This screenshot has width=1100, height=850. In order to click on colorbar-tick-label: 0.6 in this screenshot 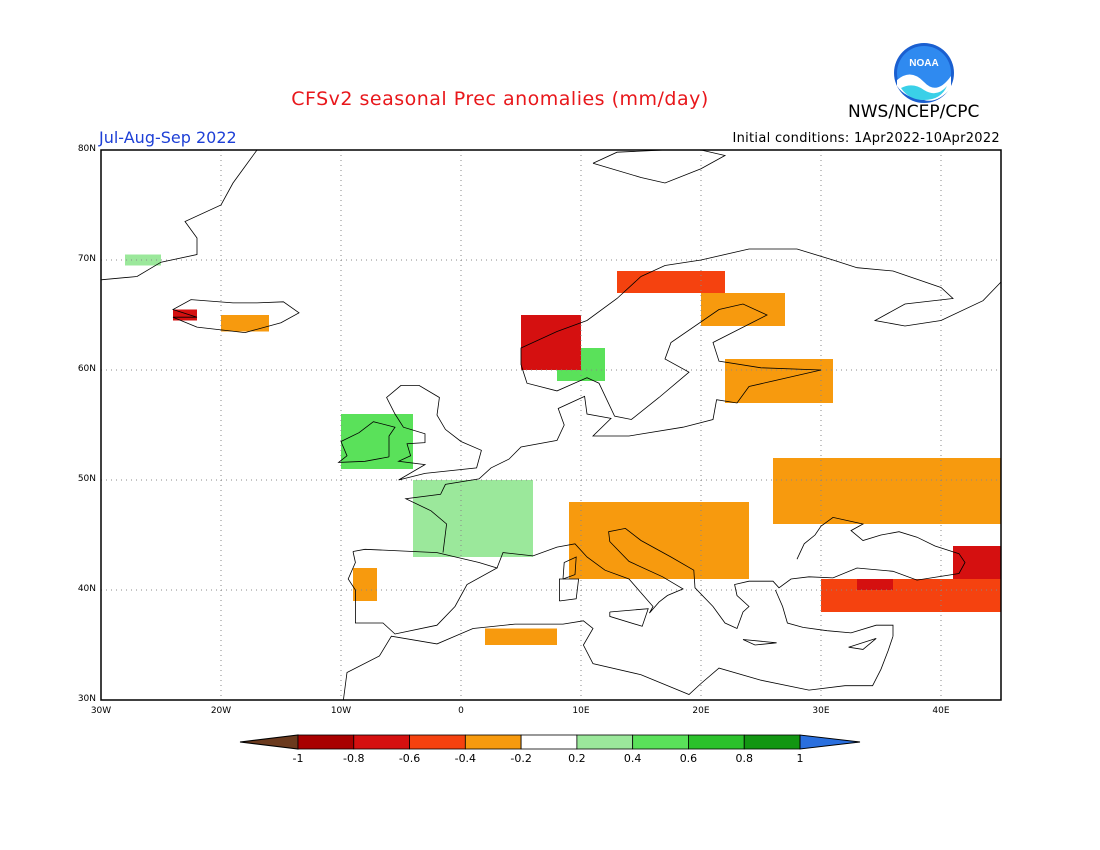, I will do `click(688, 758)`.